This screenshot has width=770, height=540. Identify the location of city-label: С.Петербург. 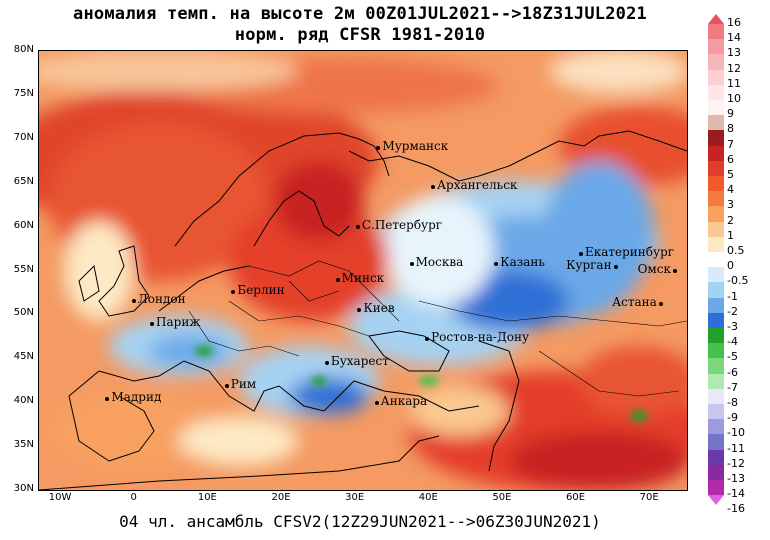
(402, 225).